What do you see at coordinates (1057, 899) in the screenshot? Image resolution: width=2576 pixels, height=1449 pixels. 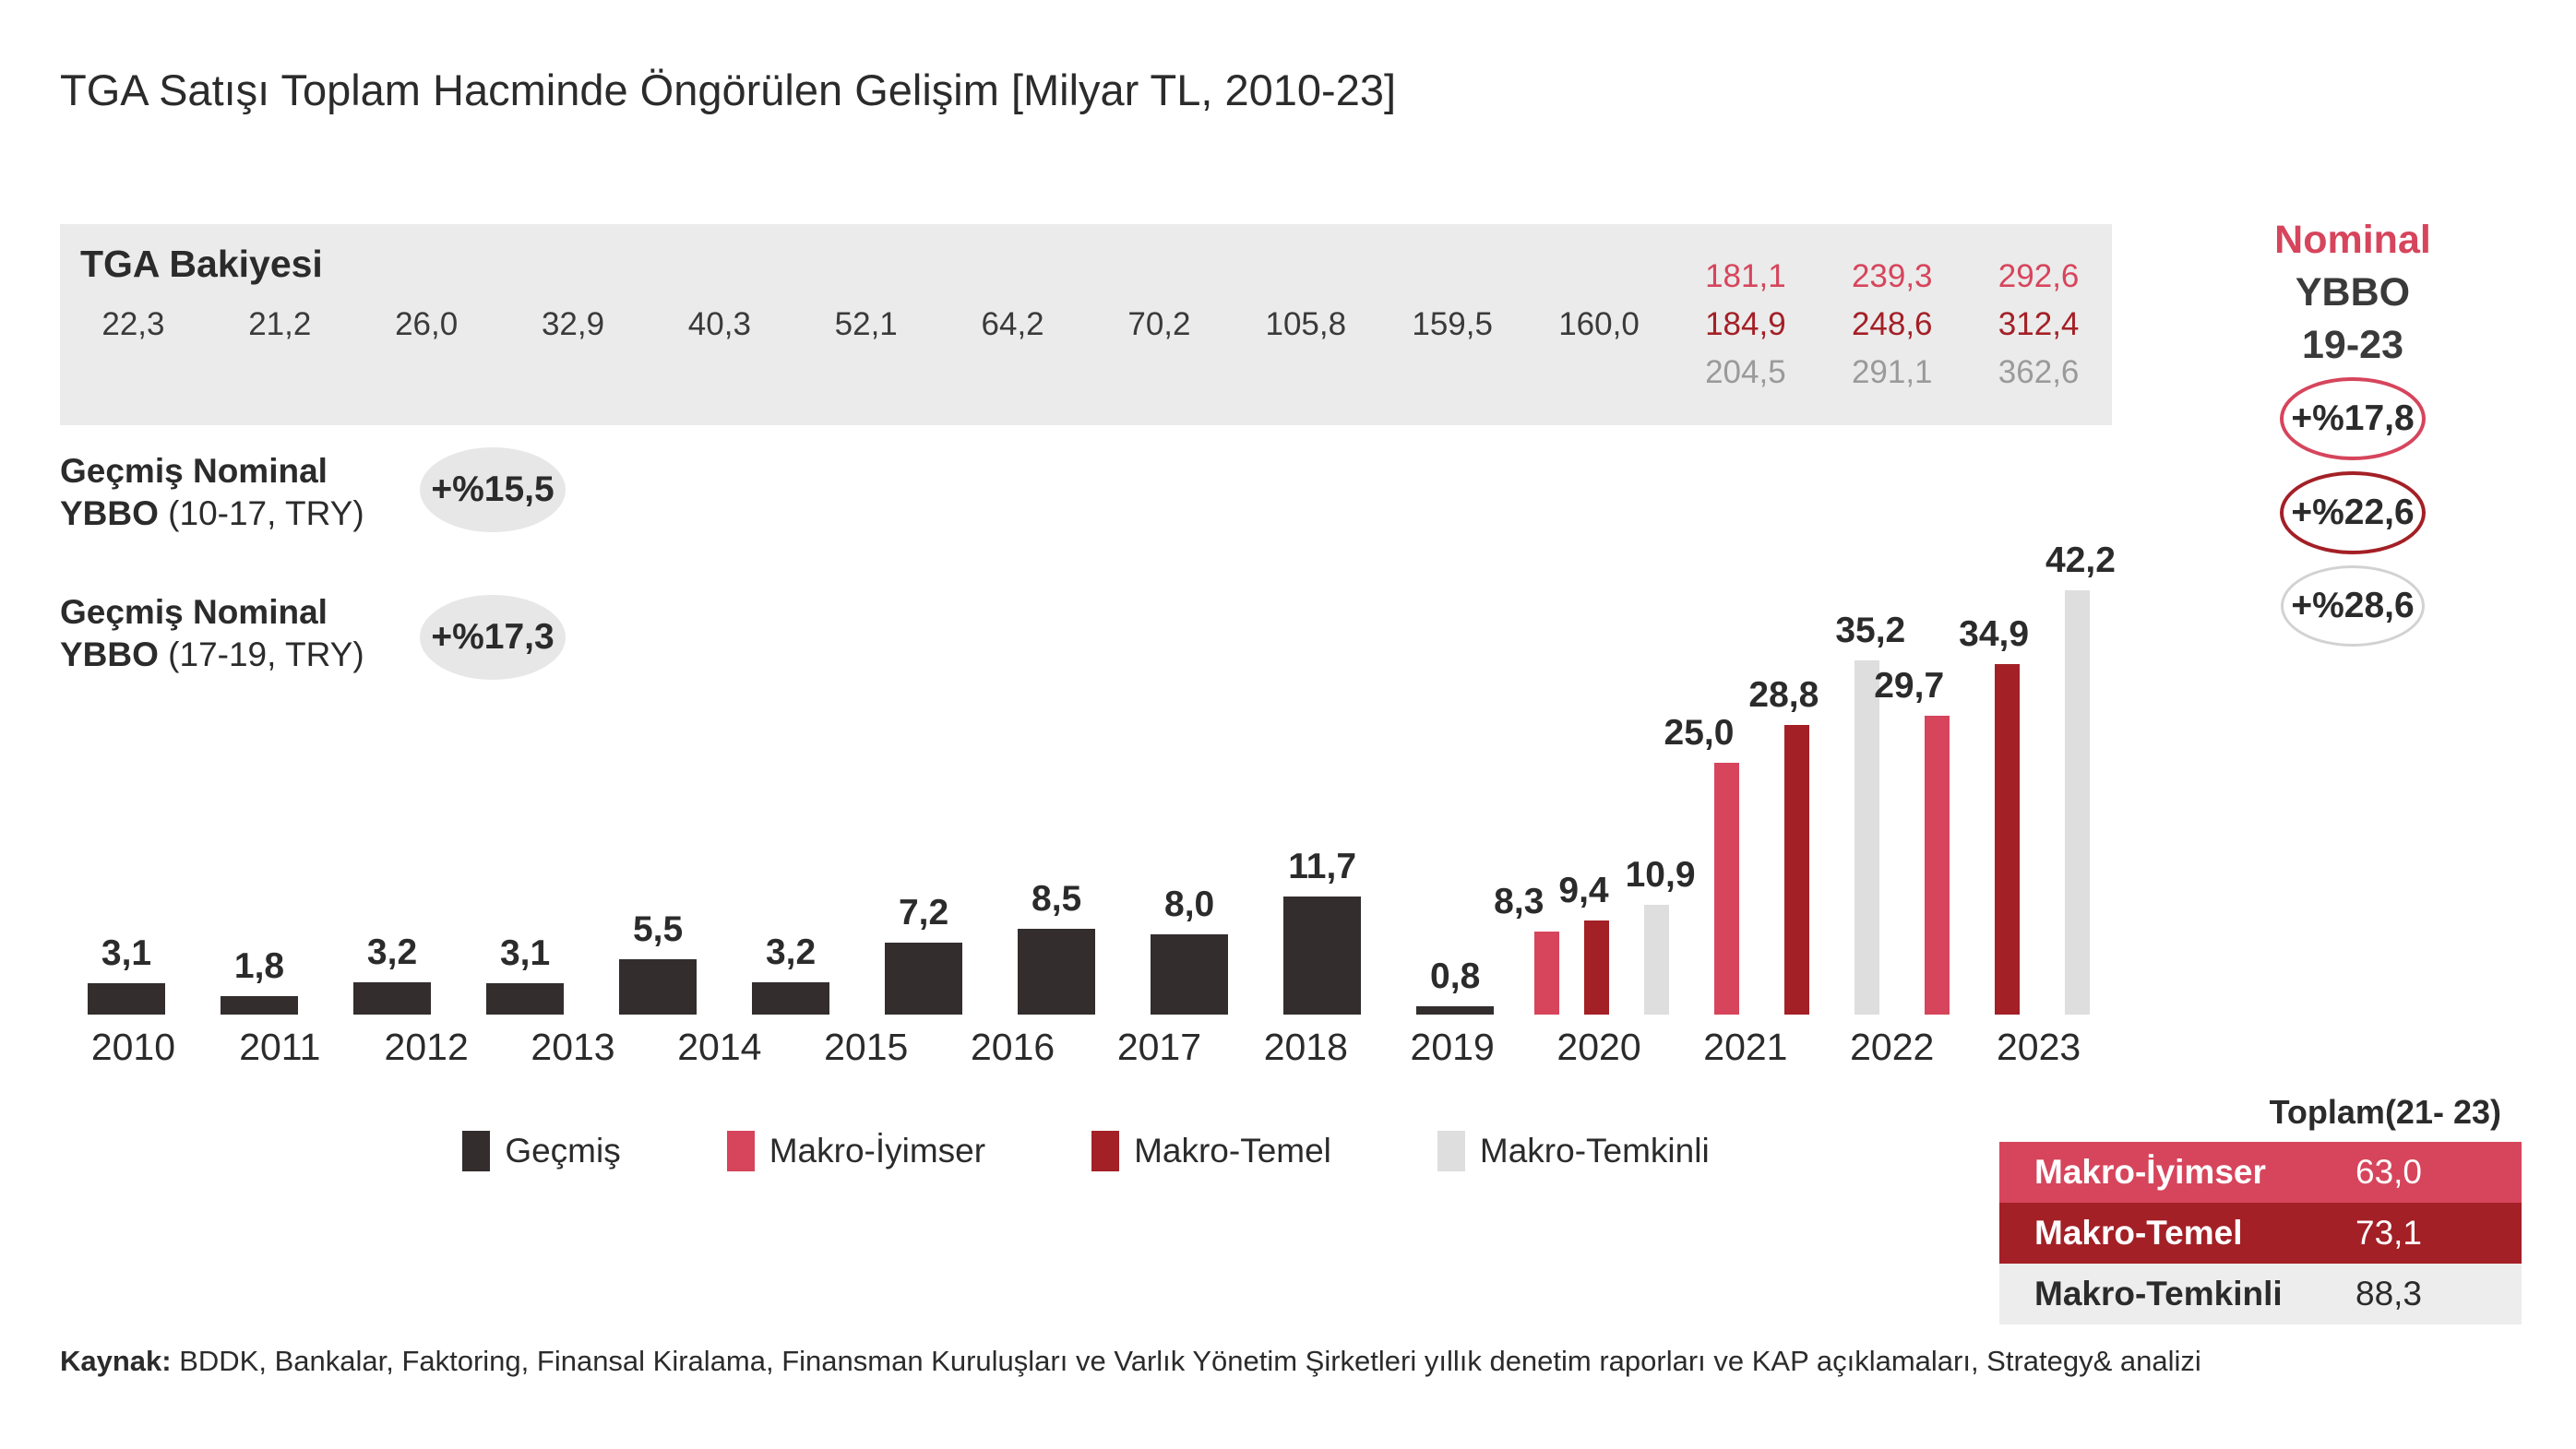 I see `bar-value-label: 8,5` at bounding box center [1057, 899].